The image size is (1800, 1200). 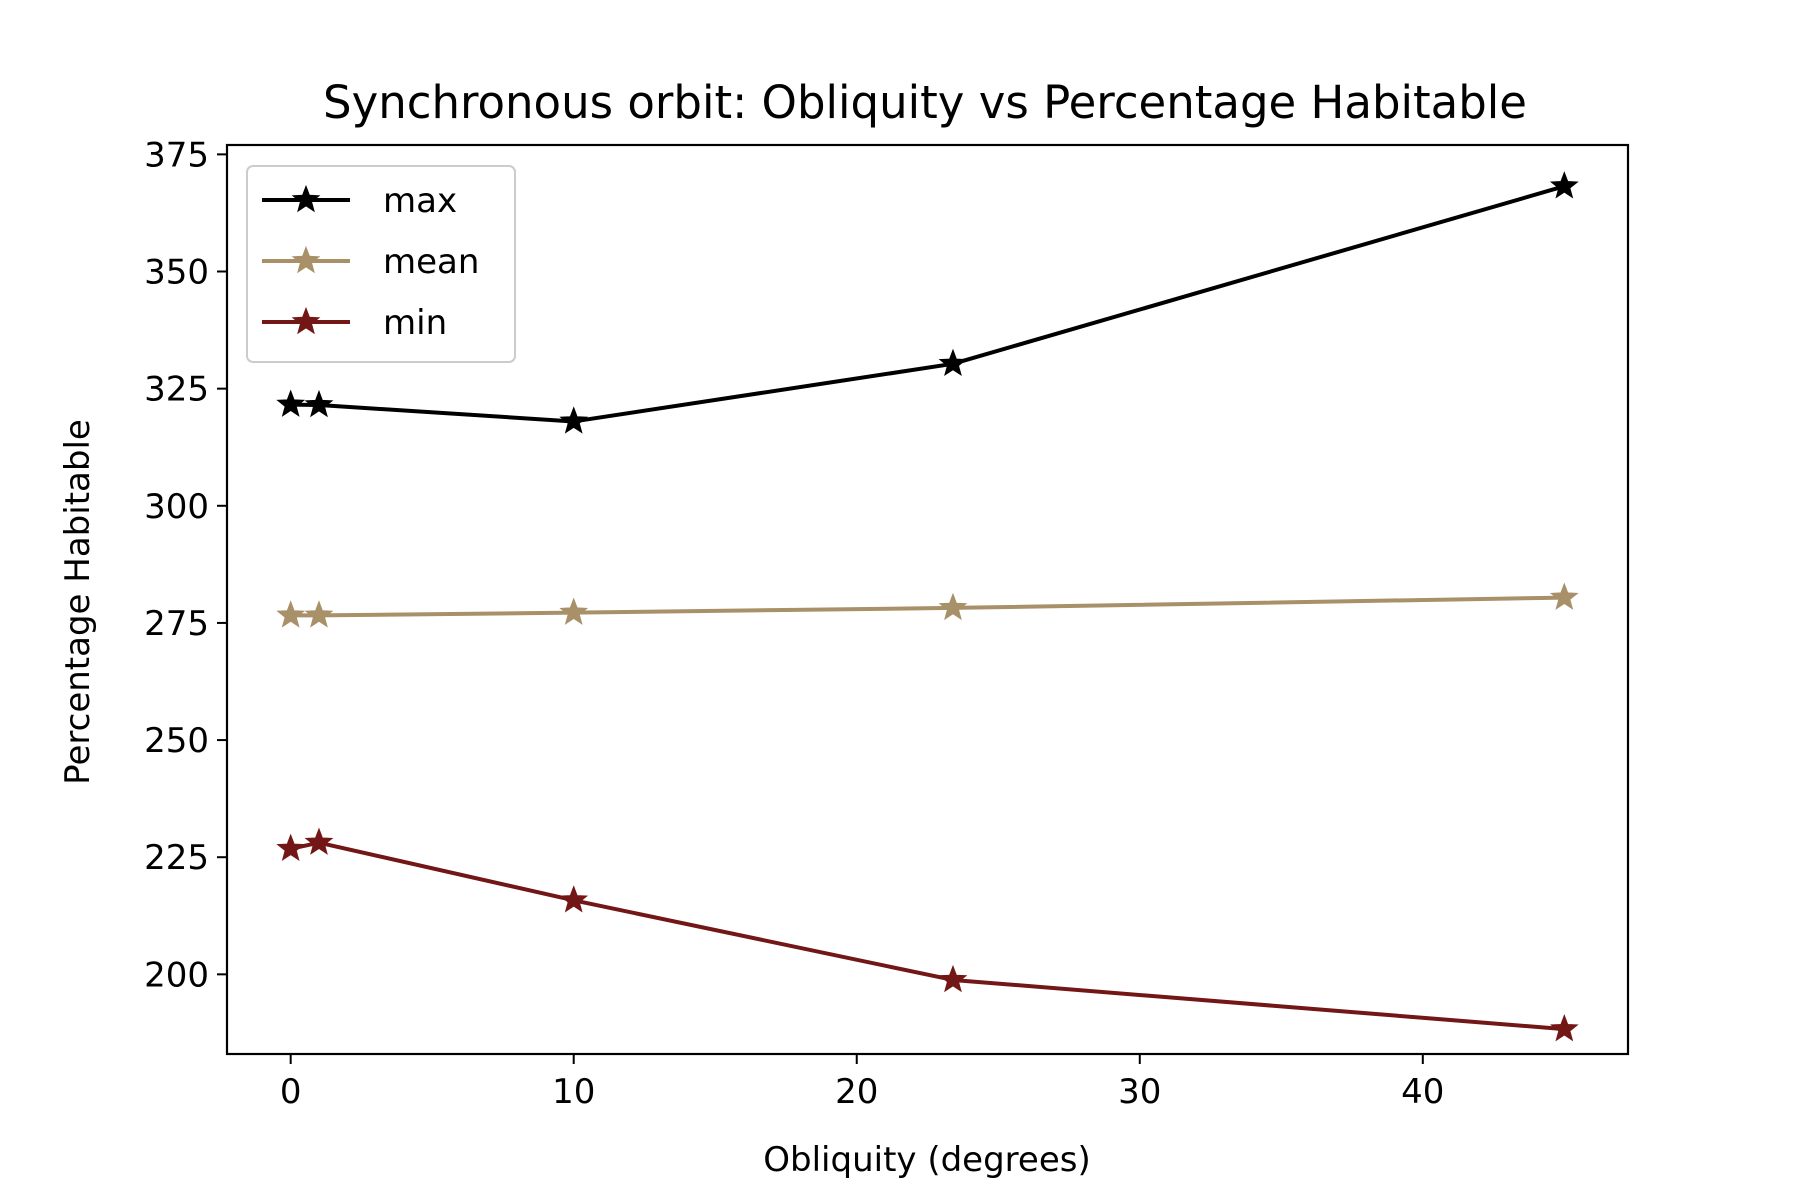 I want to click on y-axis-label: Percentage Habitable, so click(x=78, y=602).